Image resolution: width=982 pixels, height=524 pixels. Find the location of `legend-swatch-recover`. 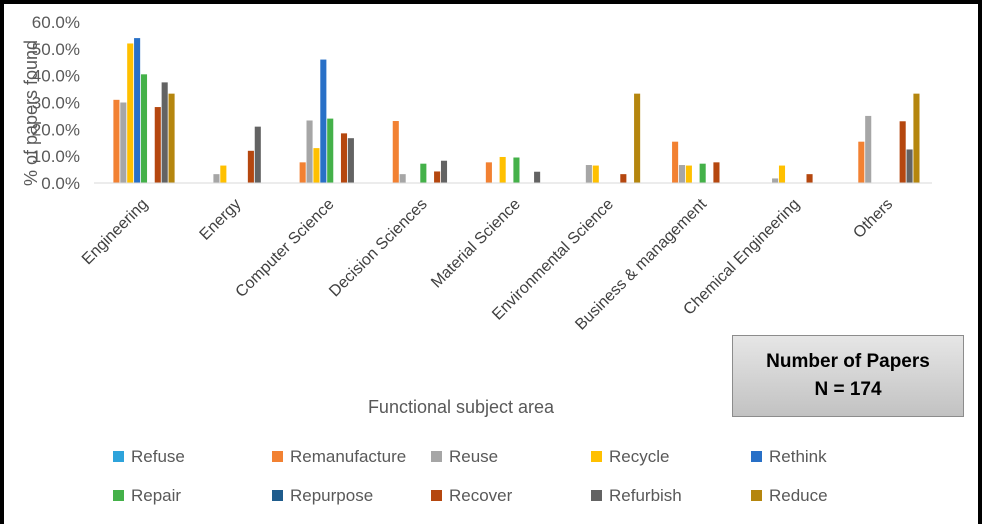

legend-swatch-recover is located at coordinates (436, 495).